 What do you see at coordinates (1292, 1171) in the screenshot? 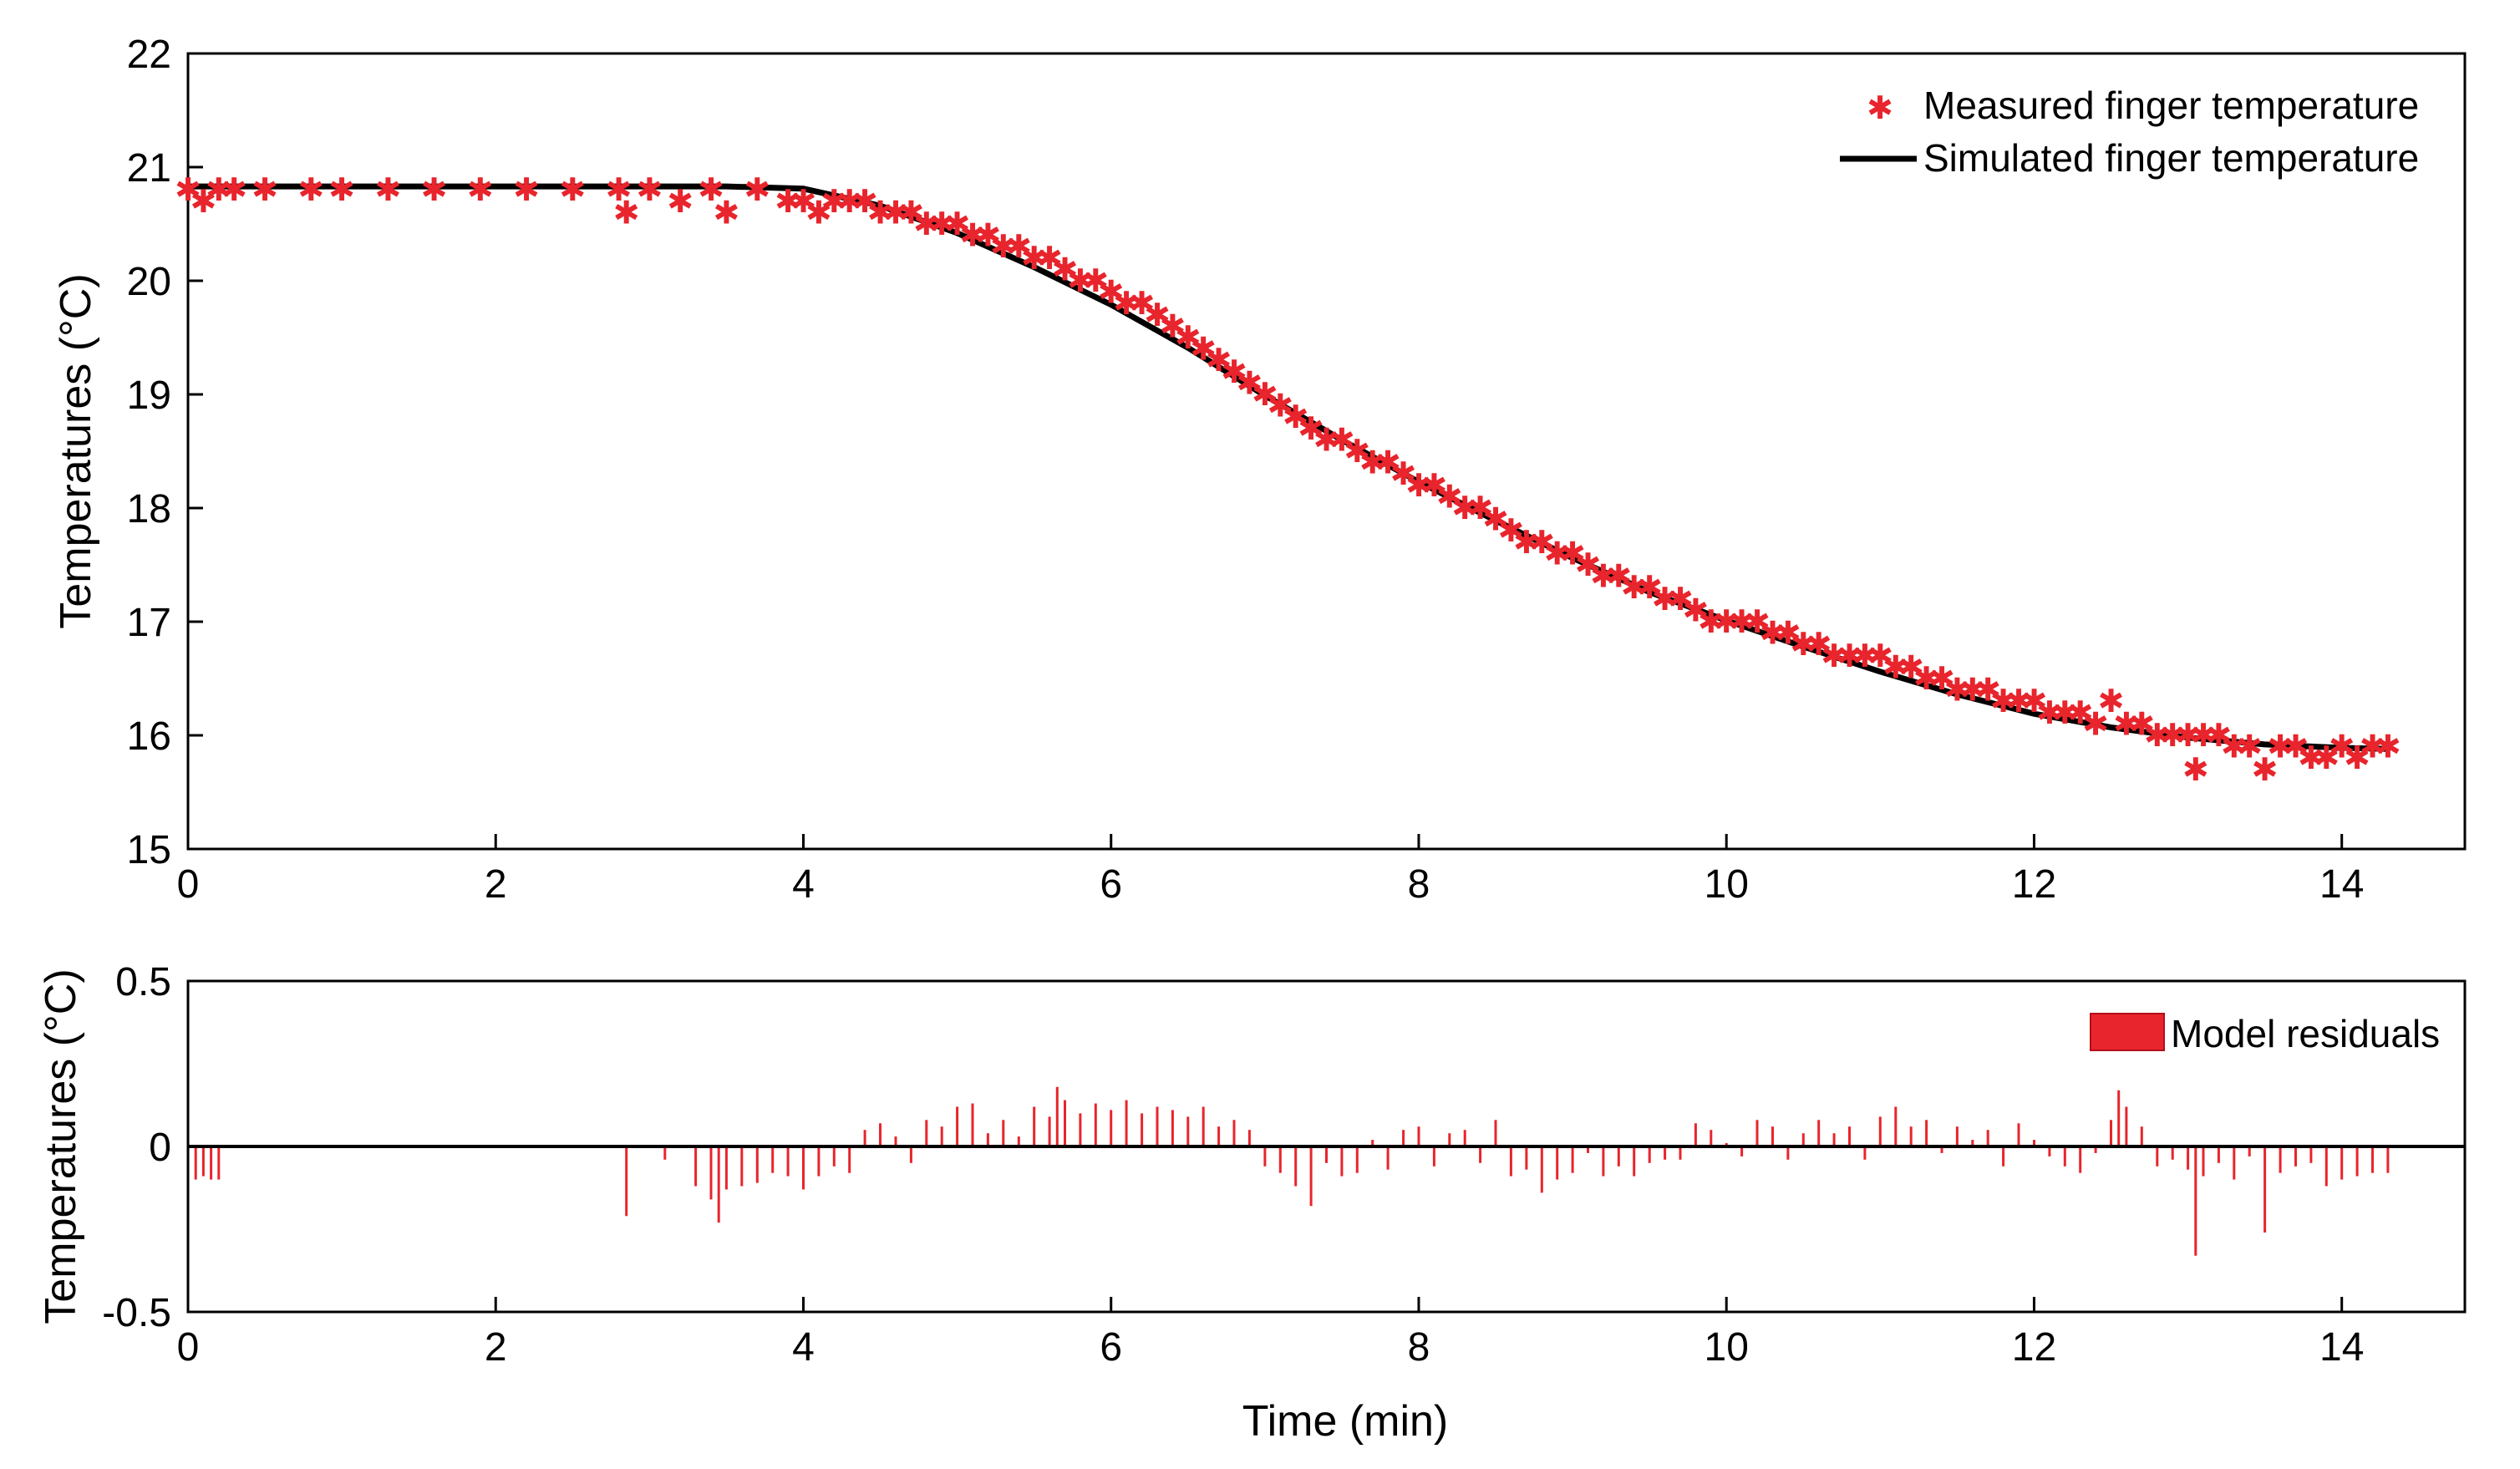
I see `residual-series` at bounding box center [1292, 1171].